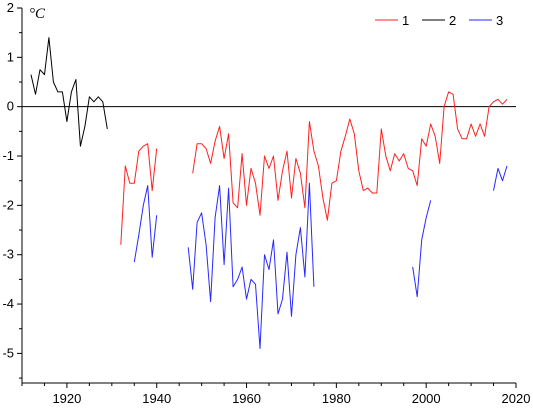 This screenshot has height=410, width=533. What do you see at coordinates (8, 303) in the screenshot?
I see `y-tick-label: -4` at bounding box center [8, 303].